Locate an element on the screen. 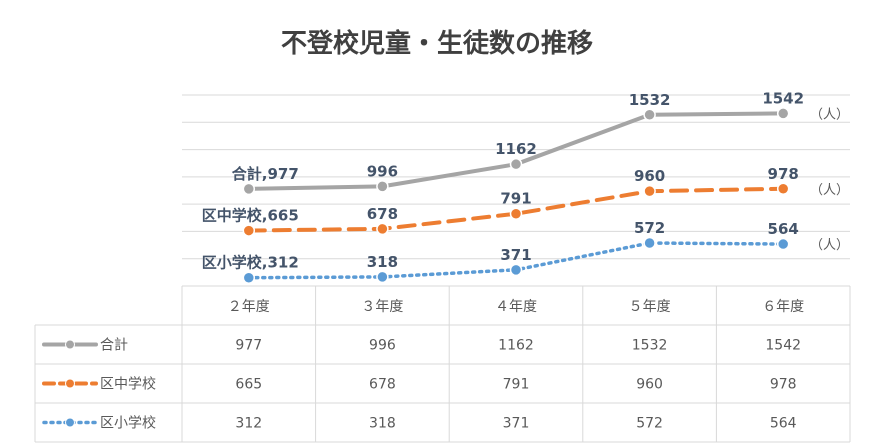  x-tick-label: ３年度 is located at coordinates (382, 307).